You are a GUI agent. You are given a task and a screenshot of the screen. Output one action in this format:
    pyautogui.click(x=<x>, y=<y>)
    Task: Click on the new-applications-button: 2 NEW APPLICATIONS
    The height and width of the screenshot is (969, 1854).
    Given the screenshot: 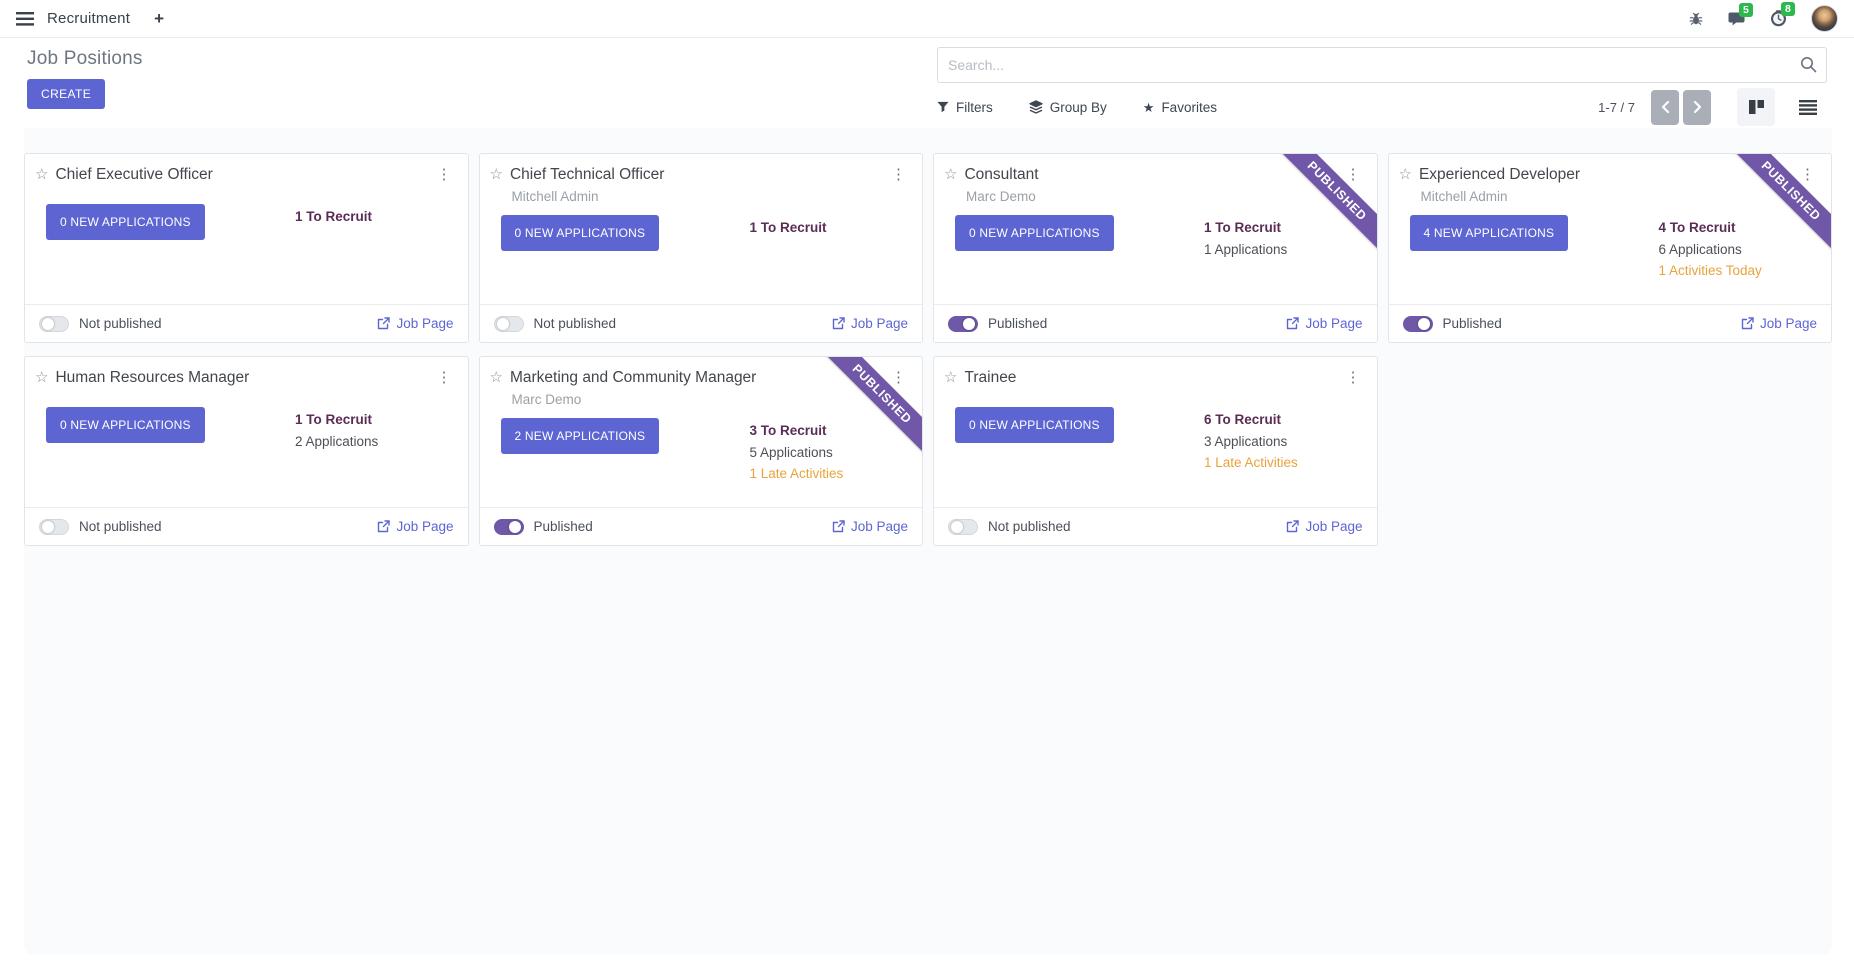 What is the action you would take?
    pyautogui.click(x=580, y=436)
    